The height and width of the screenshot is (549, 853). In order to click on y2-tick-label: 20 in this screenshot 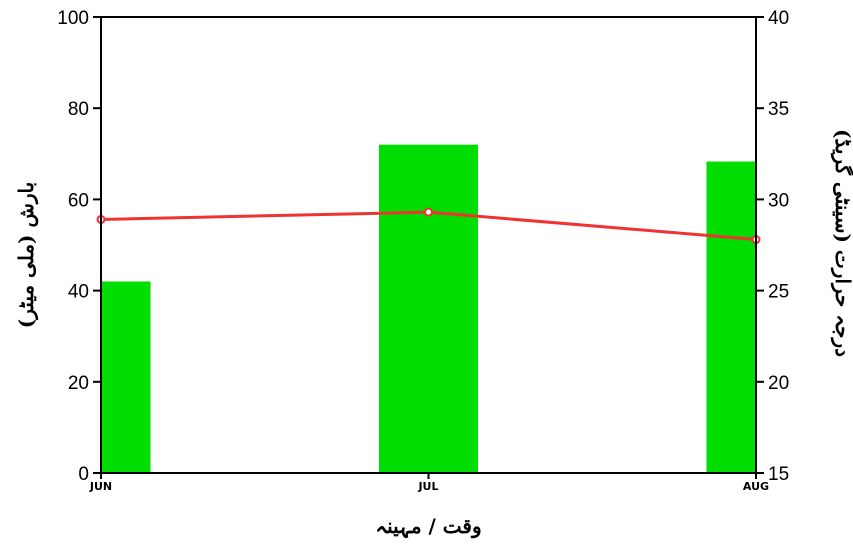, I will do `click(778, 383)`.